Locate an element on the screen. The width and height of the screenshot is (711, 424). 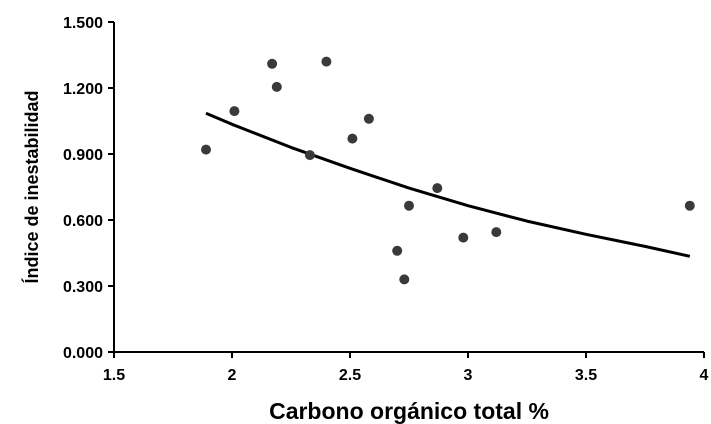
x-axis-title: Carbono orgánico total % is located at coordinates (409, 411).